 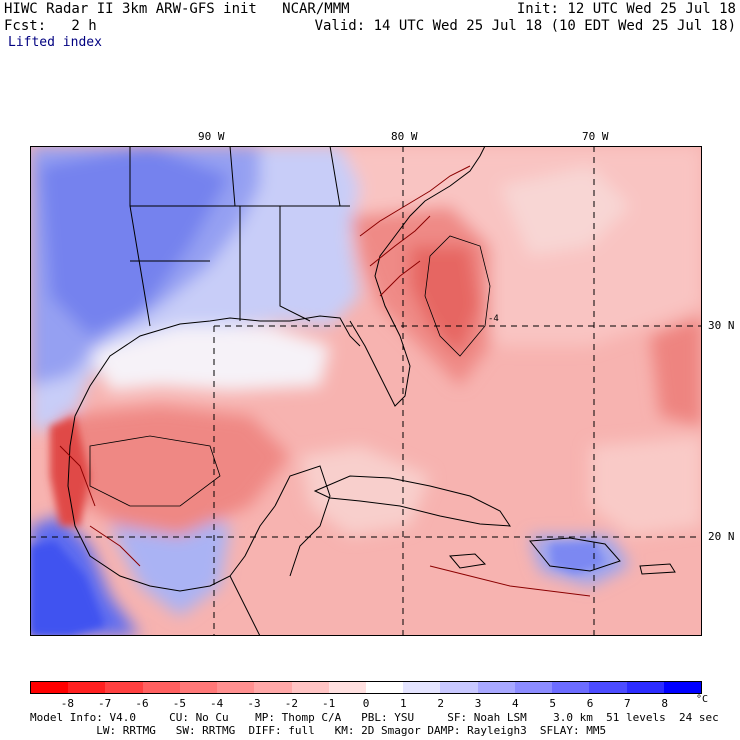 What do you see at coordinates (590, 703) in the screenshot?
I see `colorbar-tick-label: 6` at bounding box center [590, 703].